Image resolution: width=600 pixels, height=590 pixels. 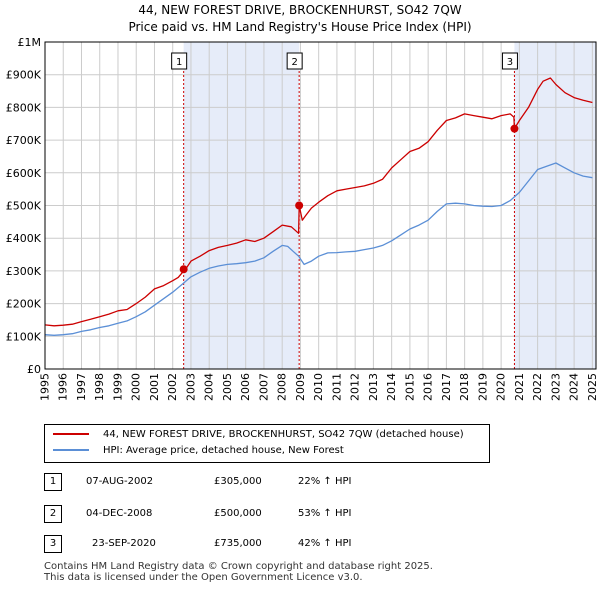 I want to click on y-tick-label: £400K, so click(x=24, y=238).